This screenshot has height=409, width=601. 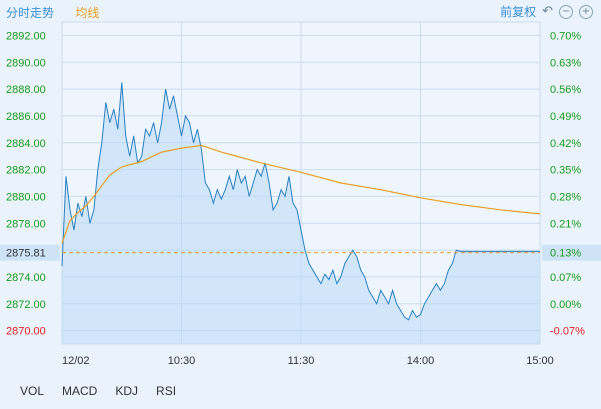 I want to click on undo-icon: ↶, so click(x=547, y=11).